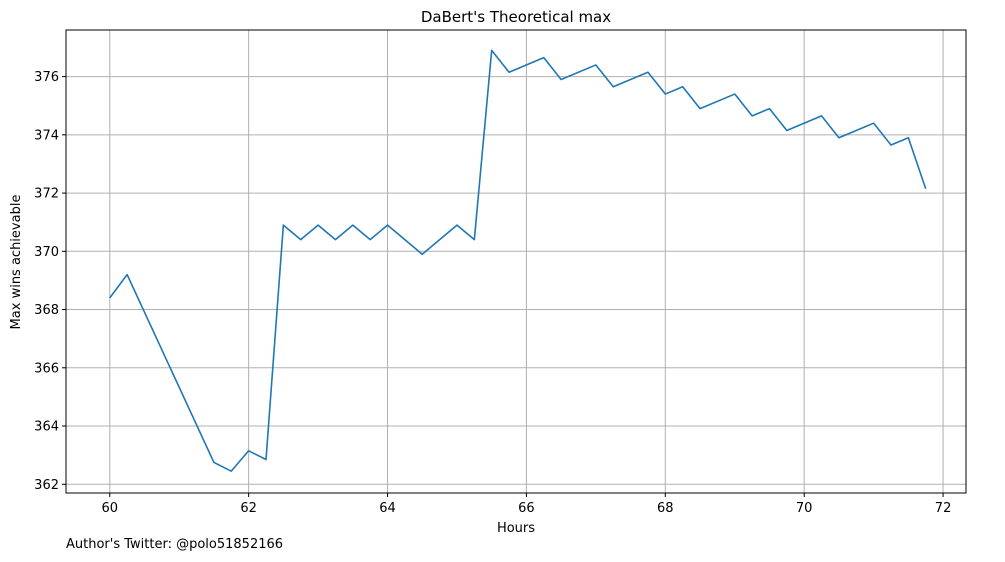 Image resolution: width=1005 pixels, height=562 pixels. What do you see at coordinates (248, 508) in the screenshot?
I see `x-tick-label: 62` at bounding box center [248, 508].